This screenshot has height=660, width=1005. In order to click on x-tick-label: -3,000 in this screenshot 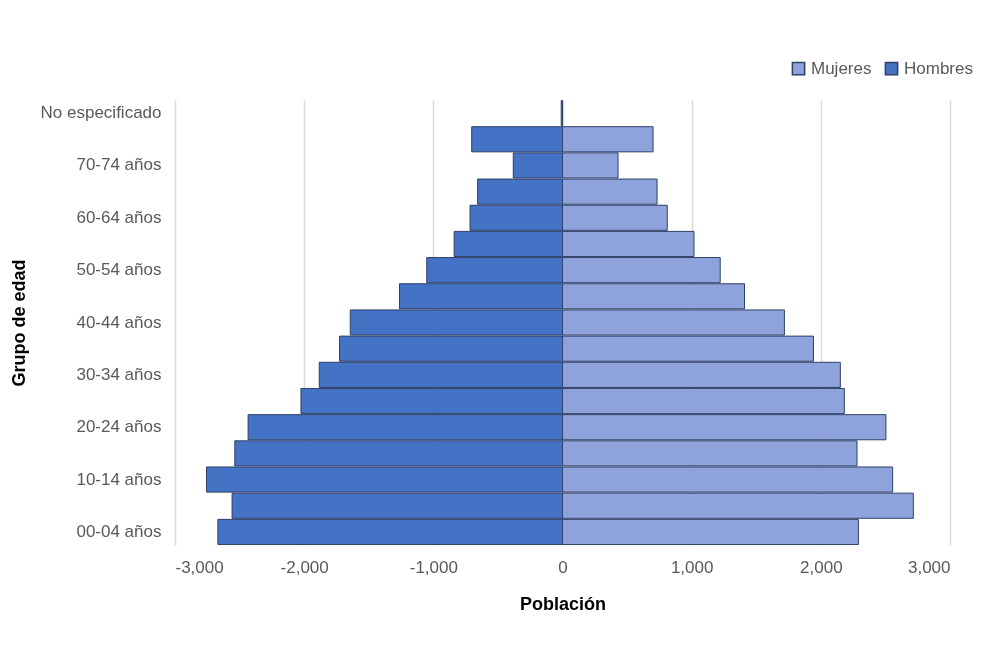, I will do `click(199, 567)`.